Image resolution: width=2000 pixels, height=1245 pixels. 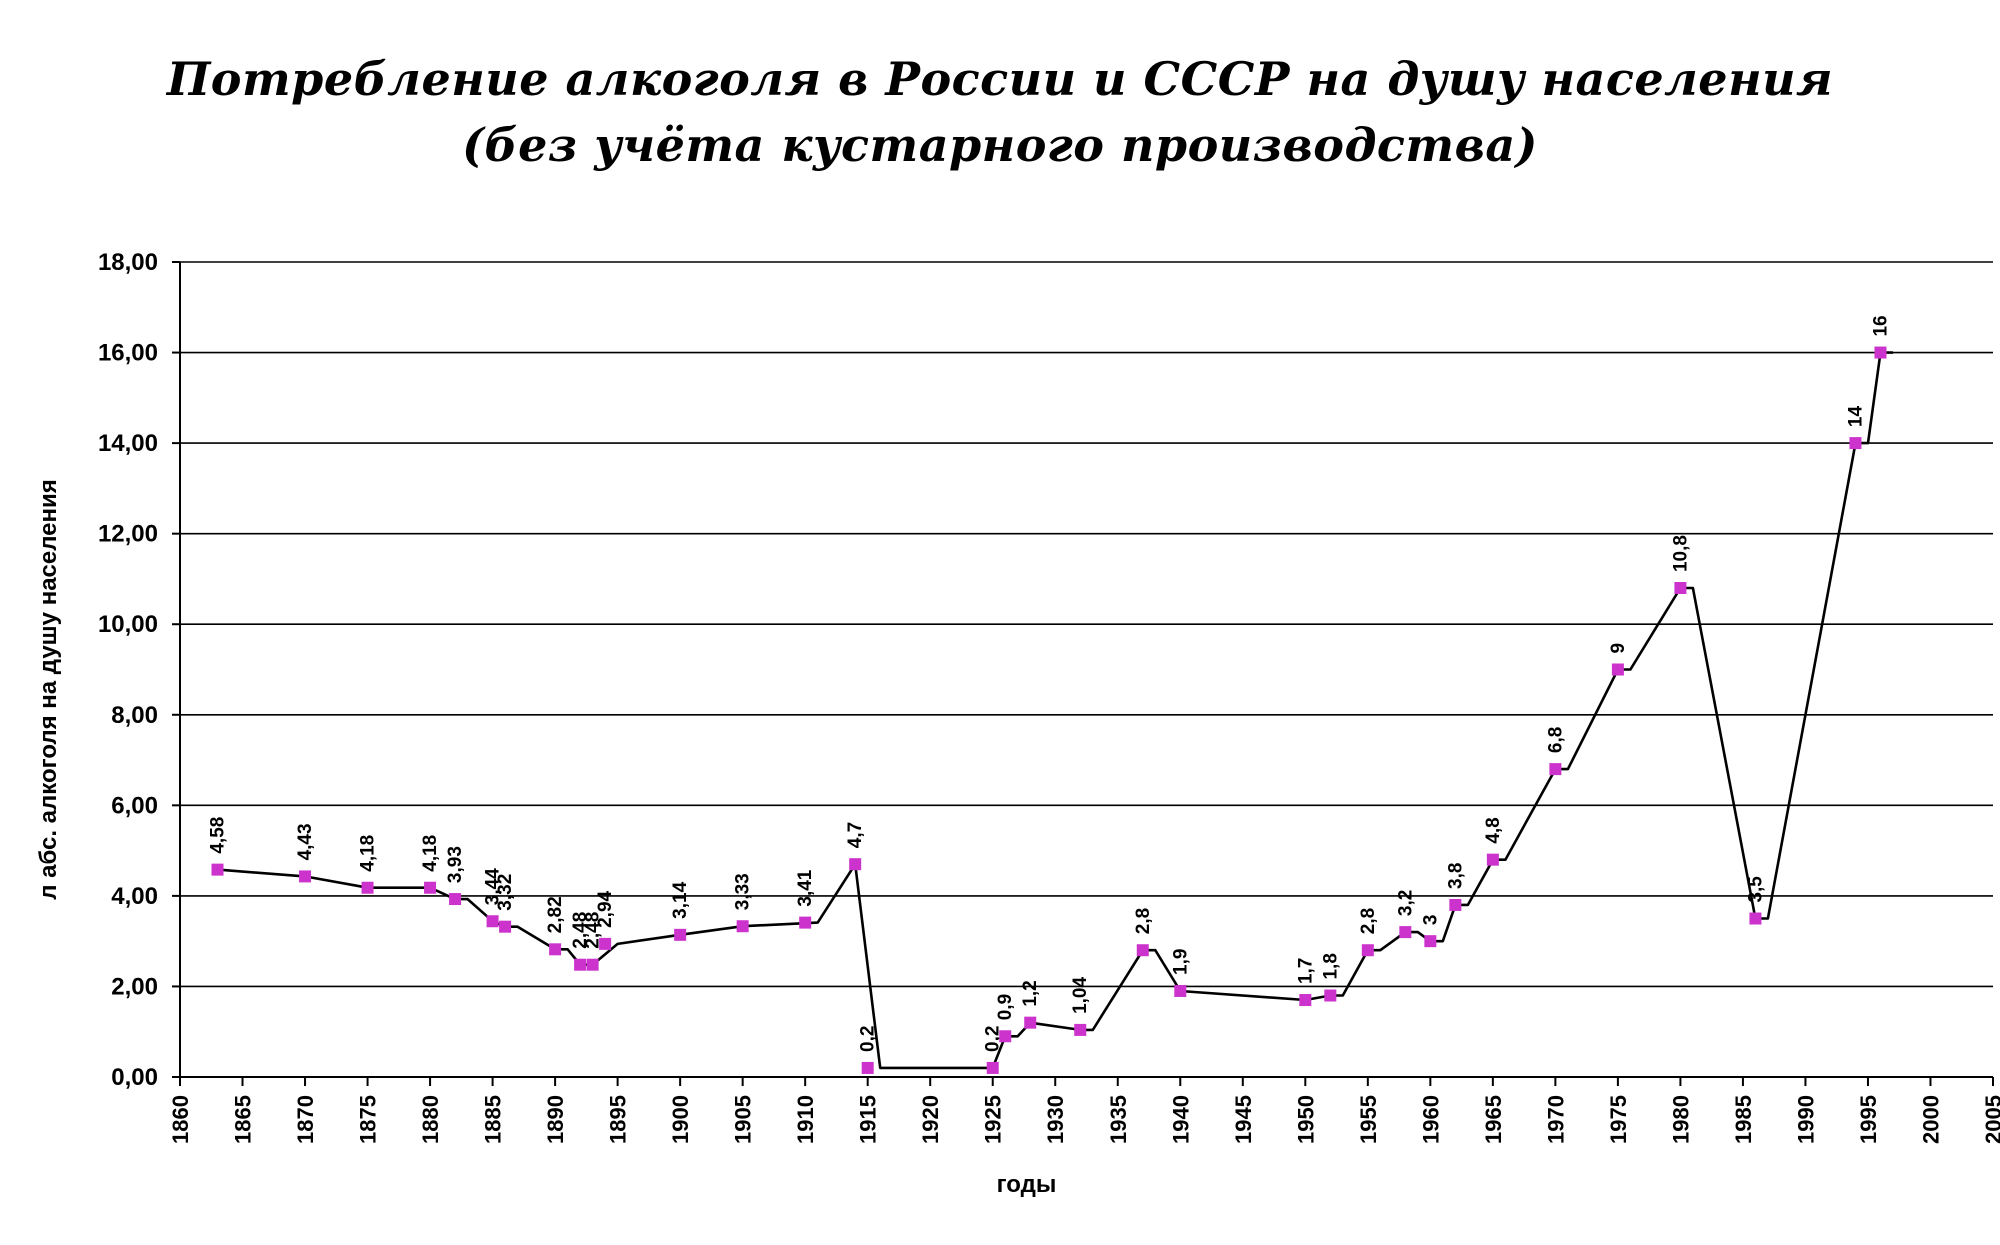 I want to click on x-tick-label: 1885, so click(x=493, y=1119).